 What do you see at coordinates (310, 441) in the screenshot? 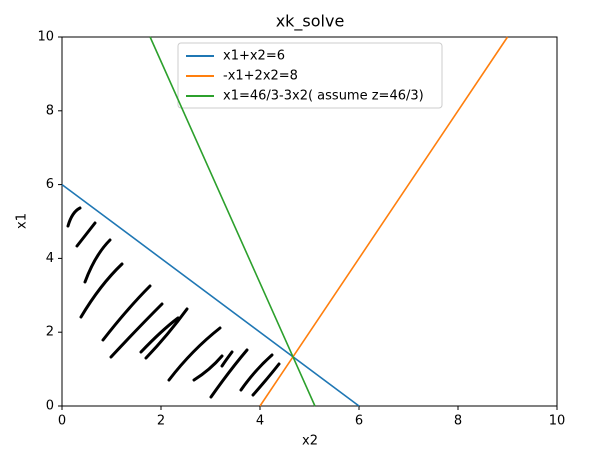
I see `x-axis-label: x2` at bounding box center [310, 441].